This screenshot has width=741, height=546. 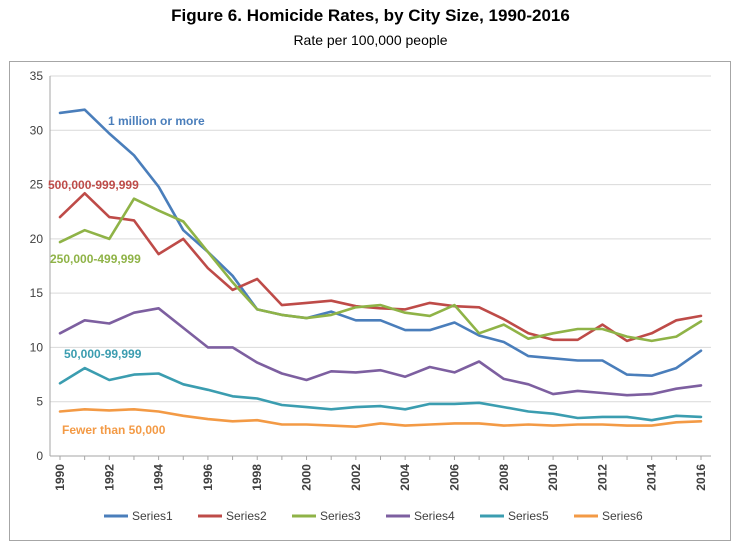 I want to click on series-line-series4, so click(x=380, y=351).